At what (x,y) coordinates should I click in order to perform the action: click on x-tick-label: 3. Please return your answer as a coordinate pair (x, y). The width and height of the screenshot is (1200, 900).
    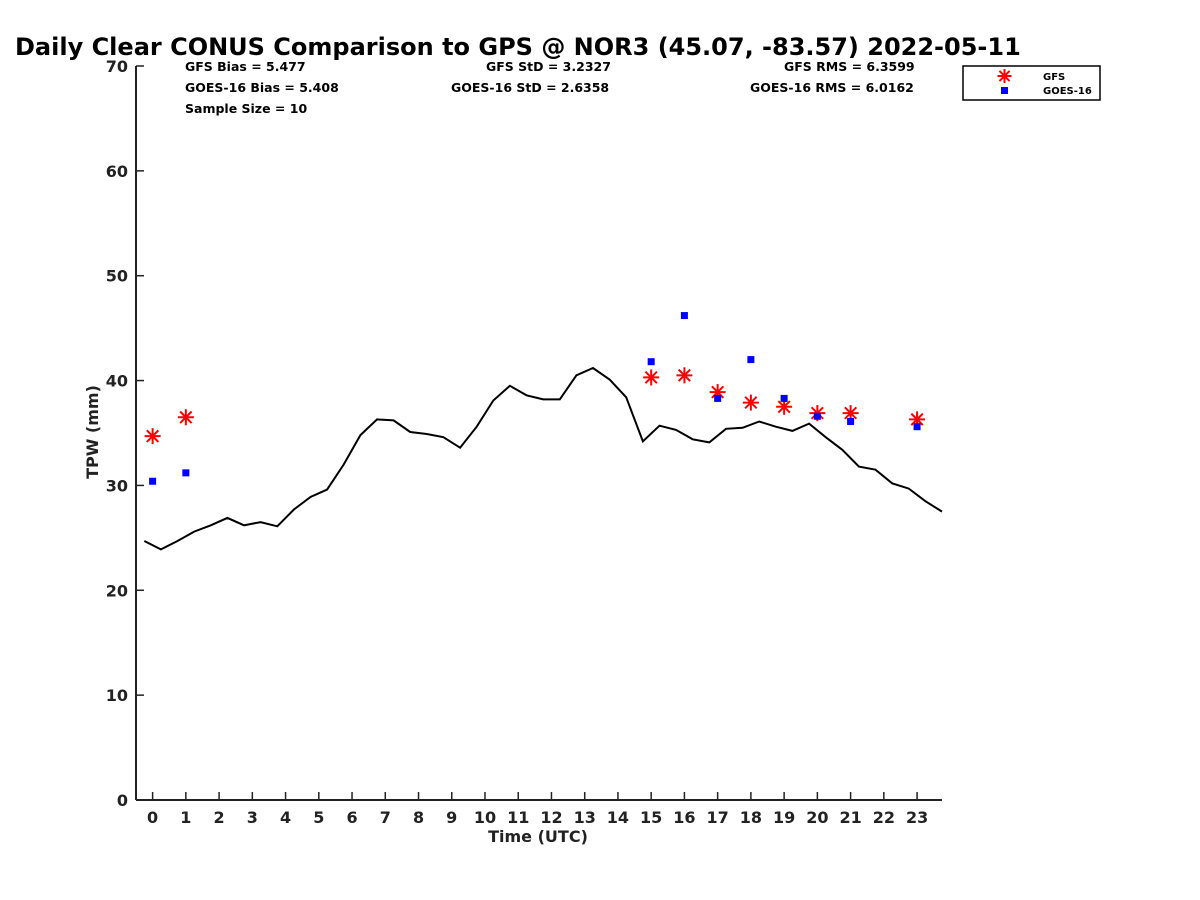
    Looking at the image, I should click on (252, 817).